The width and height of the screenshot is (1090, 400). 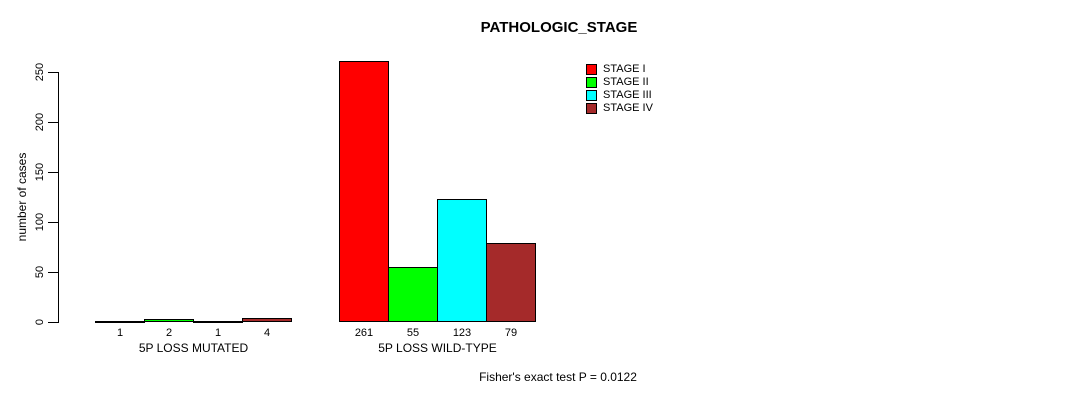 What do you see at coordinates (437, 348) in the screenshot?
I see `x-axis-group-label: 5P LOSS WILD-TYPE` at bounding box center [437, 348].